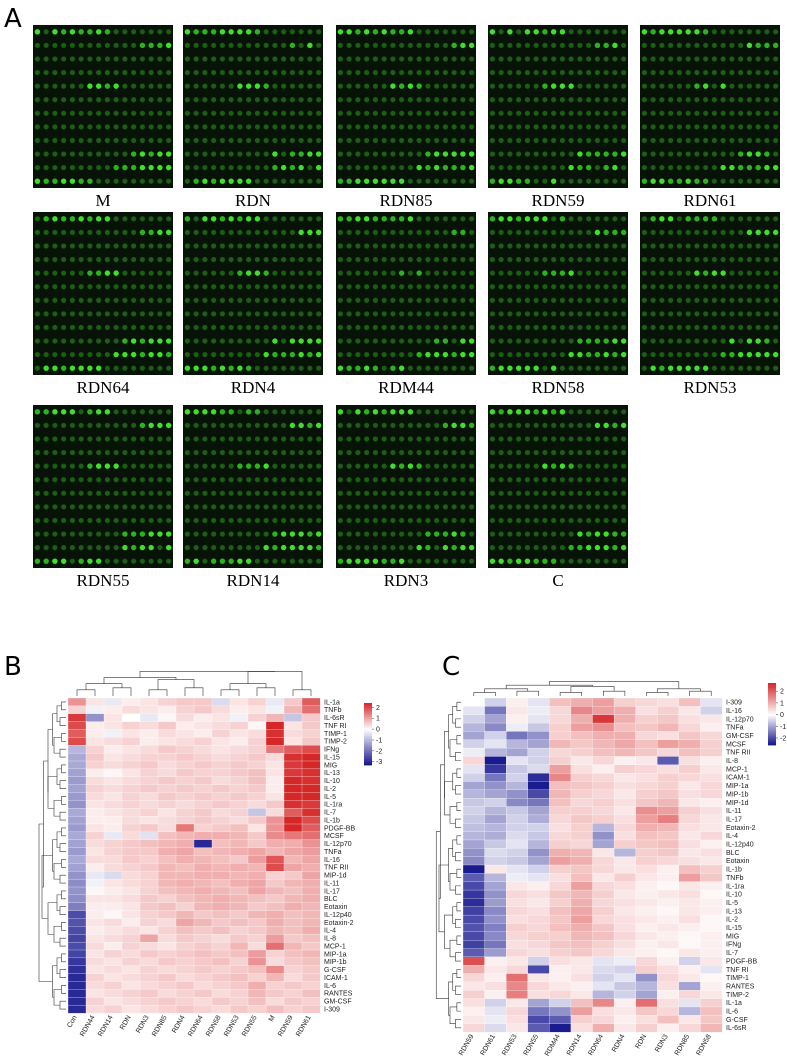 This screenshot has height=1062, width=787. What do you see at coordinates (454, 915) in the screenshot?
I see `dendrogram` at bounding box center [454, 915].